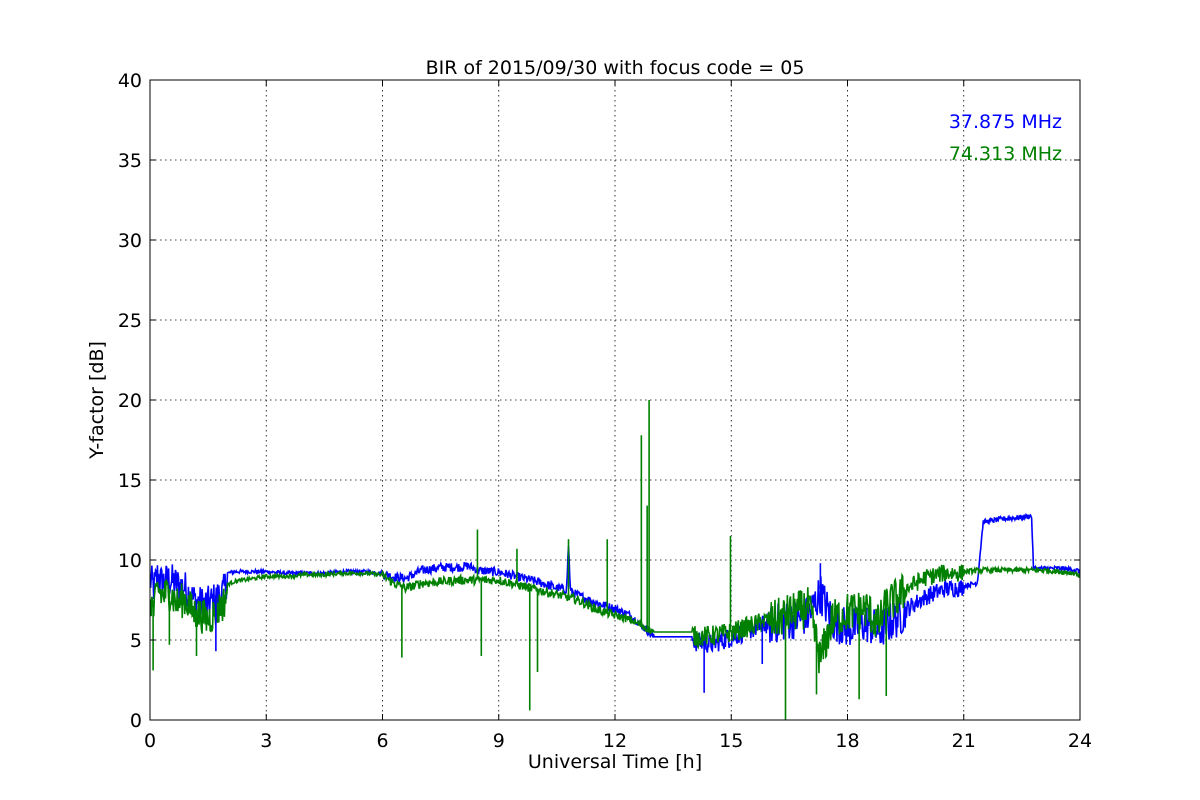 The height and width of the screenshot is (800, 1200). What do you see at coordinates (1005, 138) in the screenshot?
I see `legend: 37.875 MHz 74.313 MHz` at bounding box center [1005, 138].